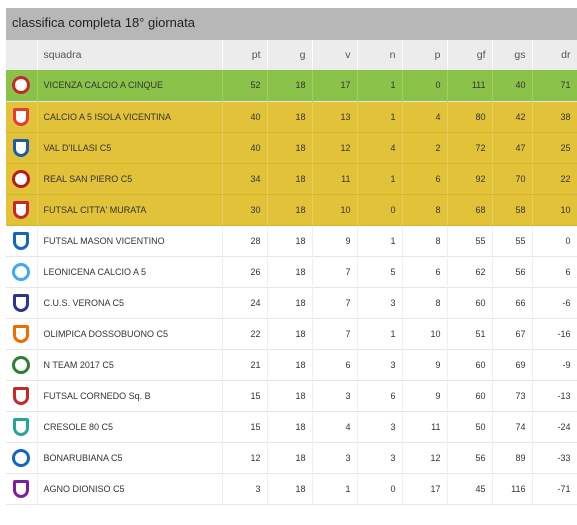 The height and width of the screenshot is (525, 577). I want to click on stat-n: 3, so click(380, 302).